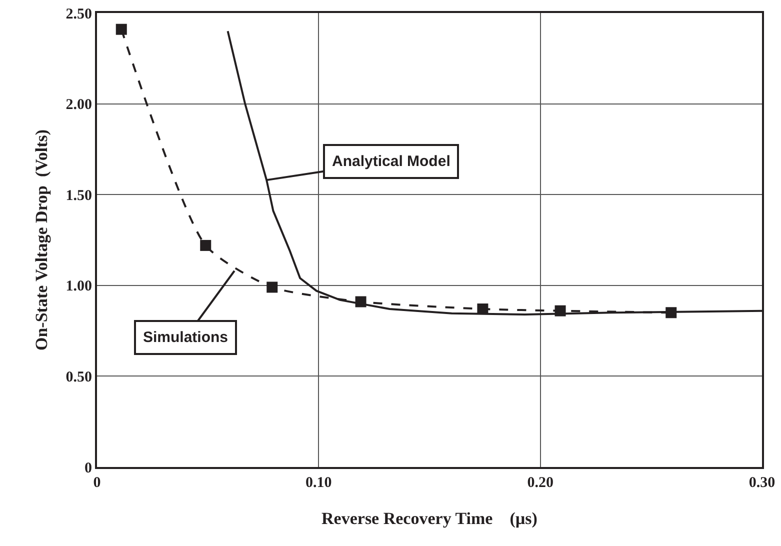  What do you see at coordinates (41, 240) in the screenshot?
I see `y-axis-title: On-State Voltage Drop (Volts)` at bounding box center [41, 240].